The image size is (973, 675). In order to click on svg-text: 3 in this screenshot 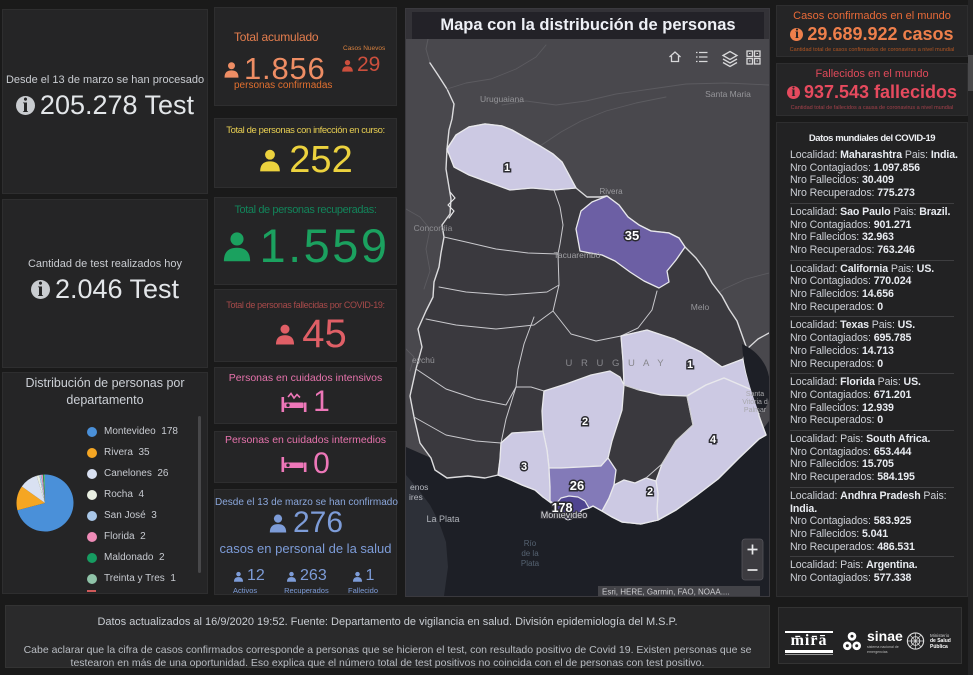, I will do `click(524, 467)`.